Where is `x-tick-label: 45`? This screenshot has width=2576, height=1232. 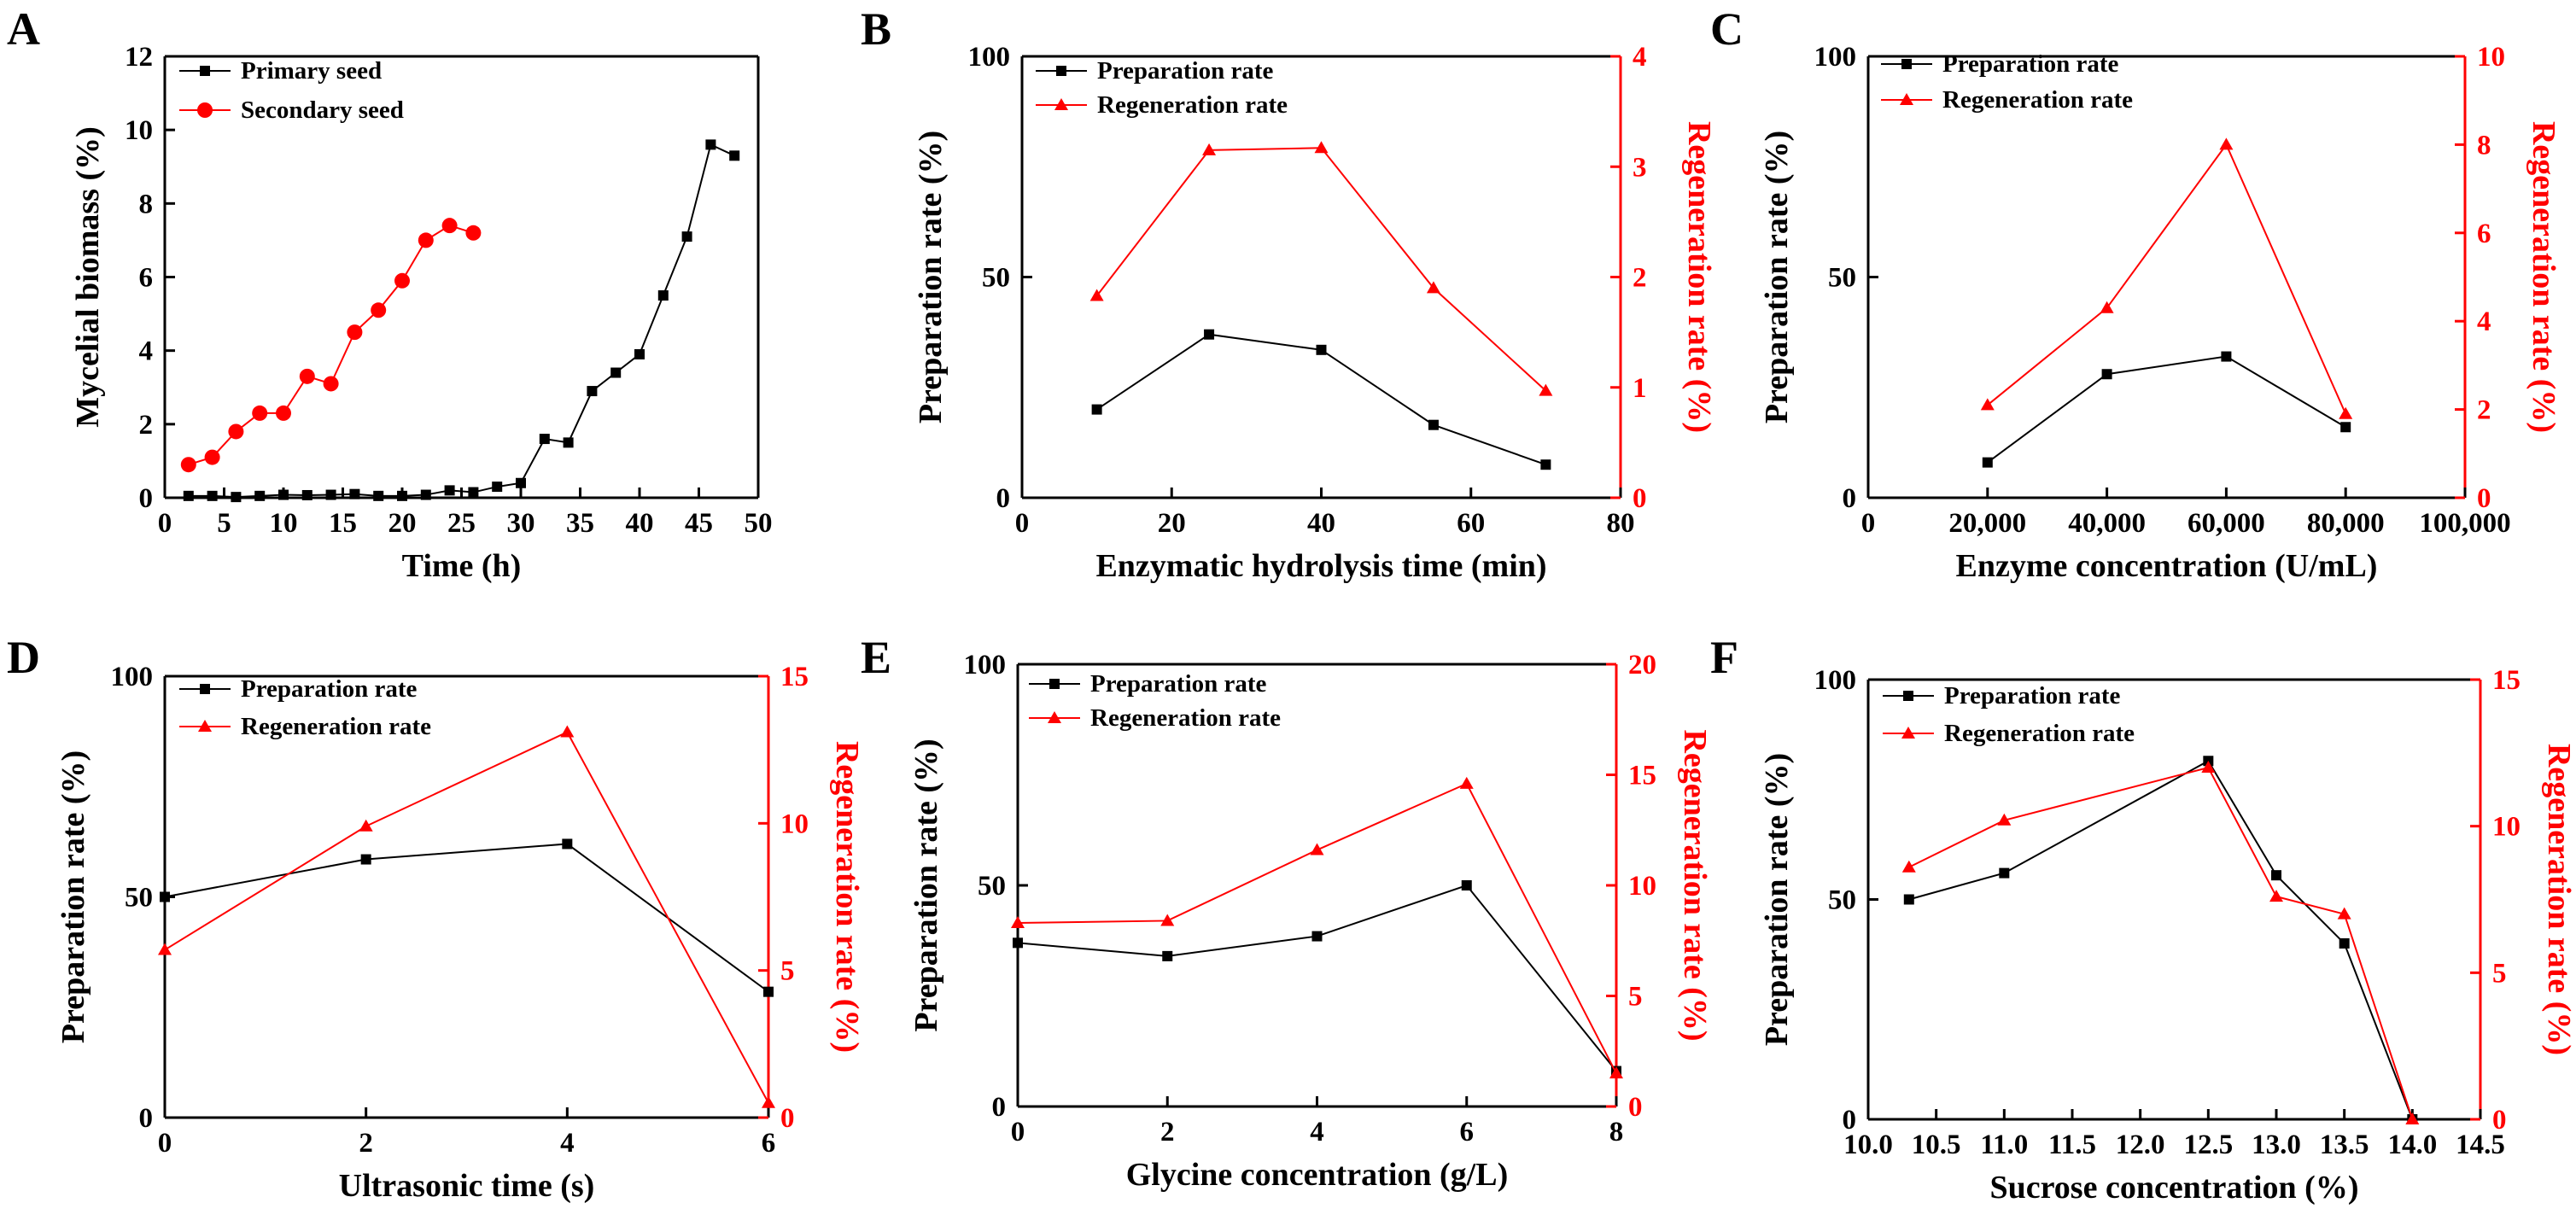
x-tick-label: 45 is located at coordinates (699, 523).